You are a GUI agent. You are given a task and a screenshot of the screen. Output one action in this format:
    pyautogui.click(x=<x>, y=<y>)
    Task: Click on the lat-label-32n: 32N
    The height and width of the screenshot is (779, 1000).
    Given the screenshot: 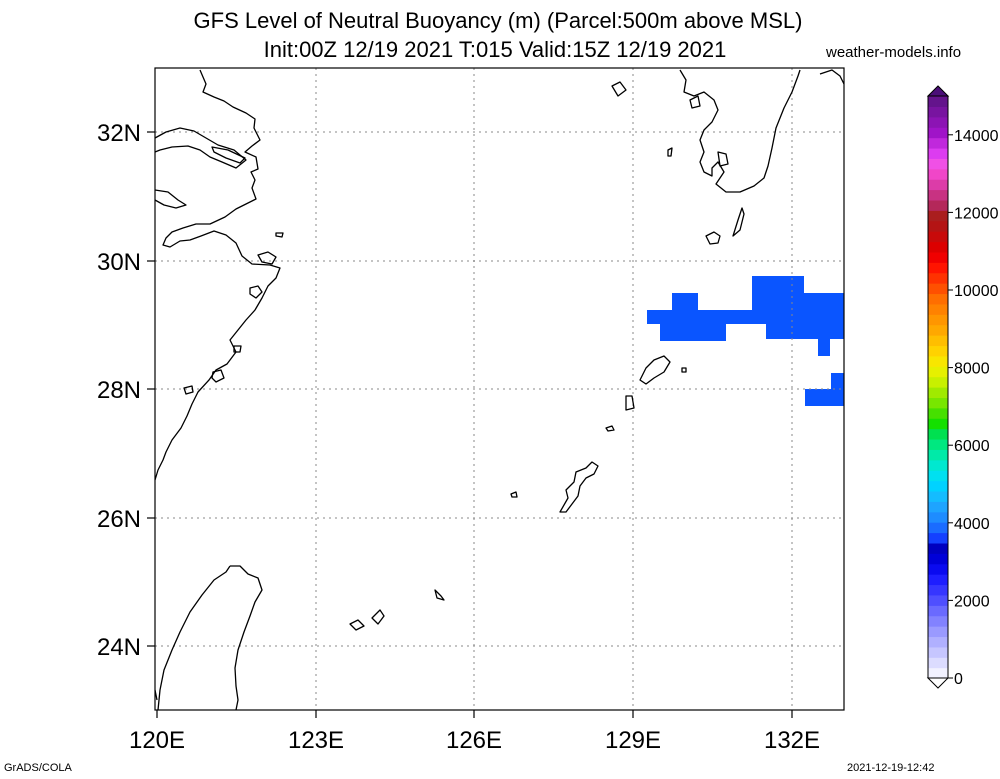 What is the action you would take?
    pyautogui.click(x=119, y=133)
    